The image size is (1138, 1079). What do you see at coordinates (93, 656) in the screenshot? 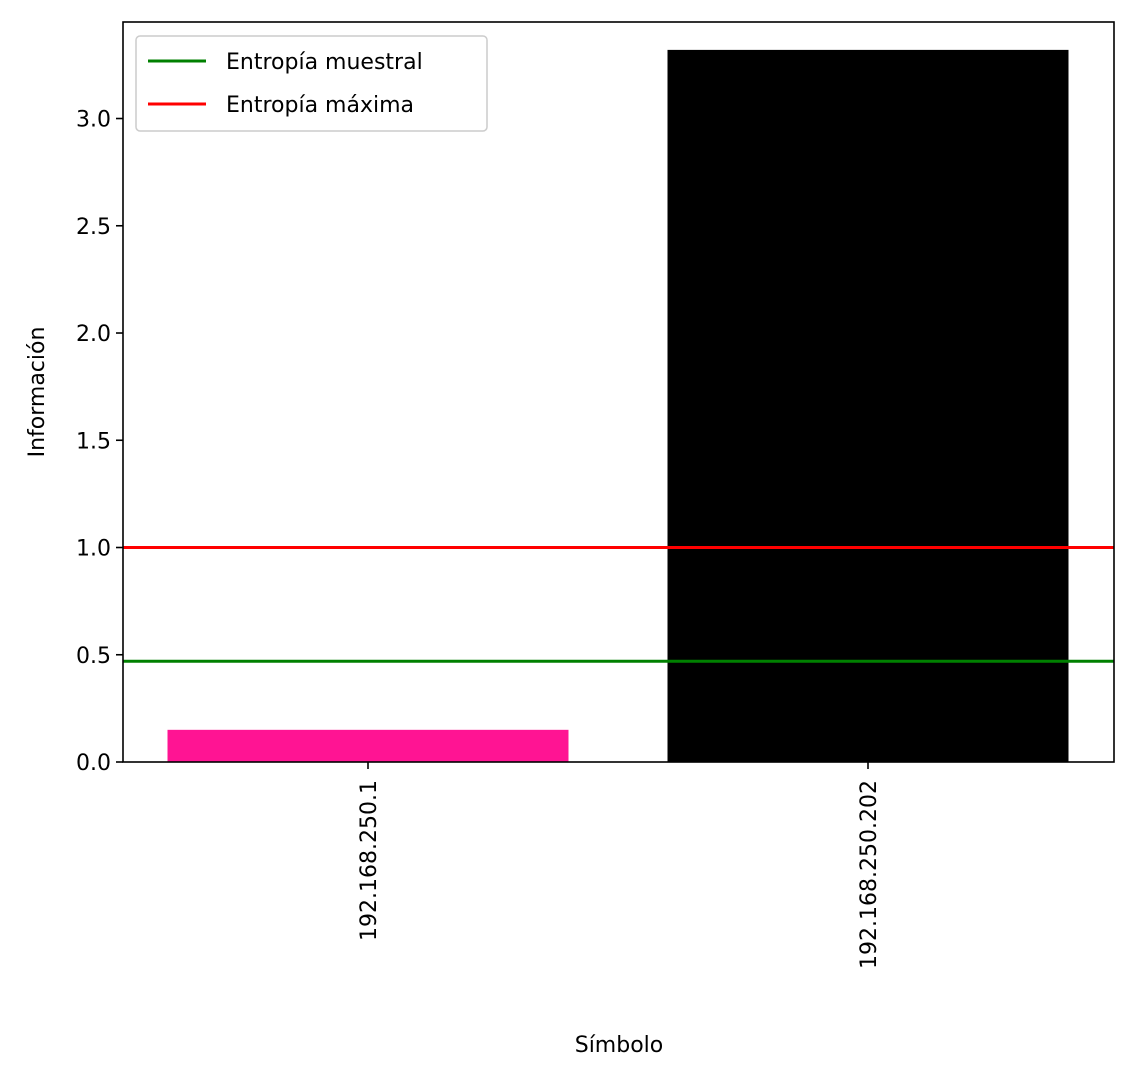
I see `y-tick-label: 0.5` at bounding box center [93, 656].